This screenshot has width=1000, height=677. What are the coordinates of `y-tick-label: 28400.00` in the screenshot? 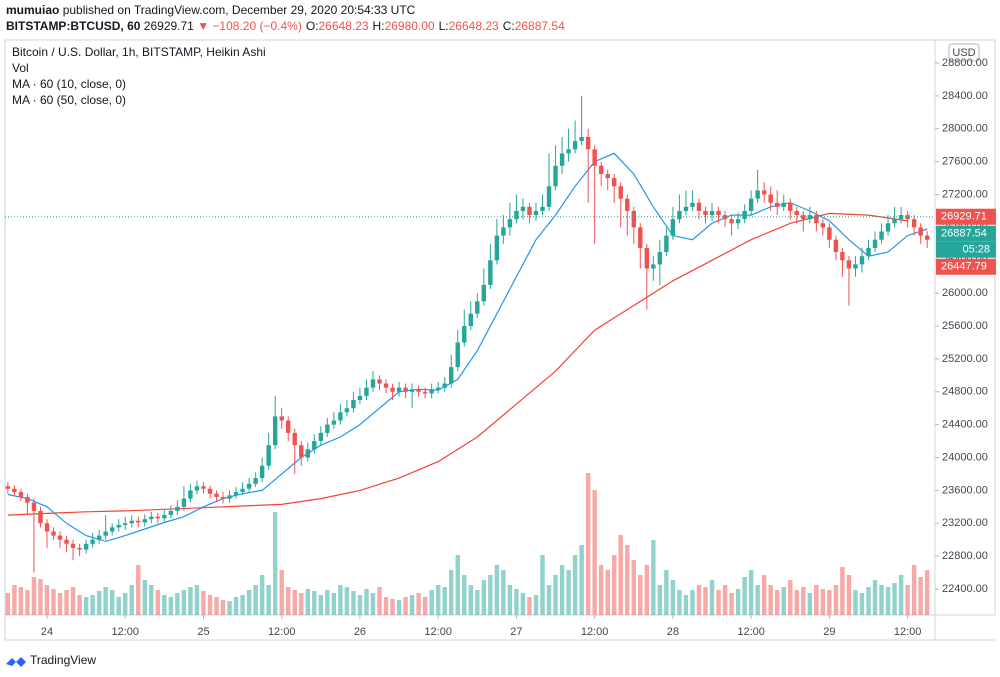 It's located at (965, 96).